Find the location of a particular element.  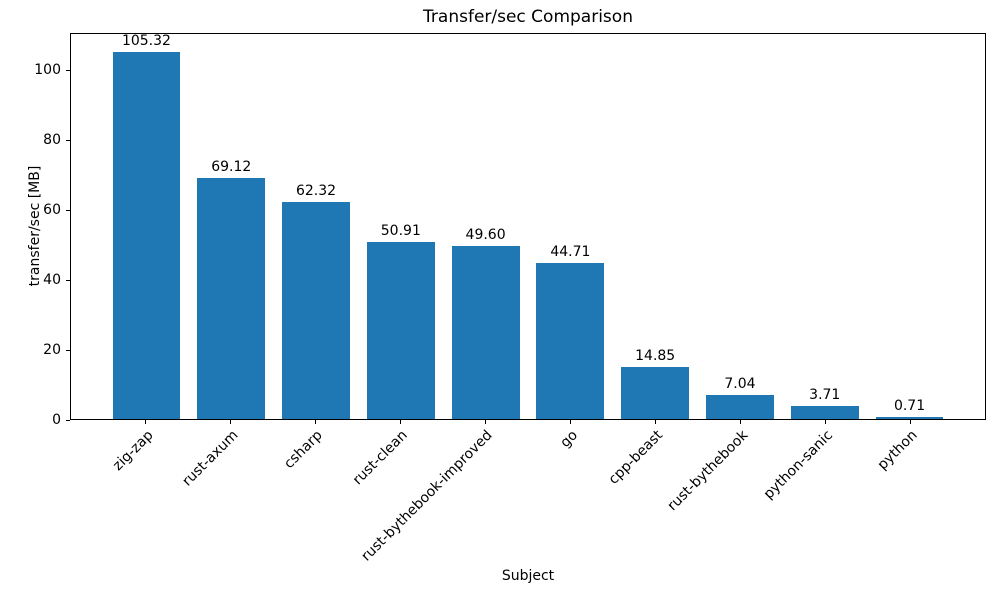

x-tick-label: zig-zap is located at coordinates (133, 450).